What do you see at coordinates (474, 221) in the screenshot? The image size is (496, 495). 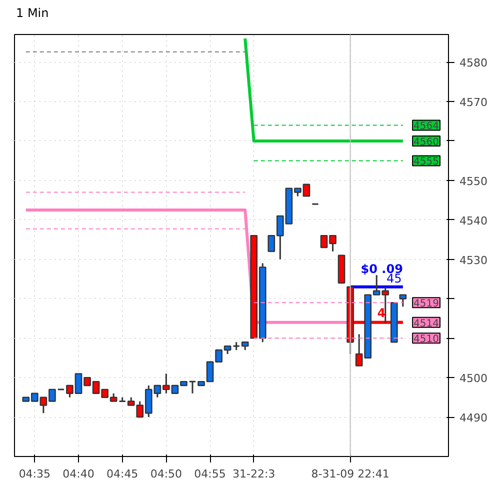 I see `y-tick-label: 4540` at bounding box center [474, 221].